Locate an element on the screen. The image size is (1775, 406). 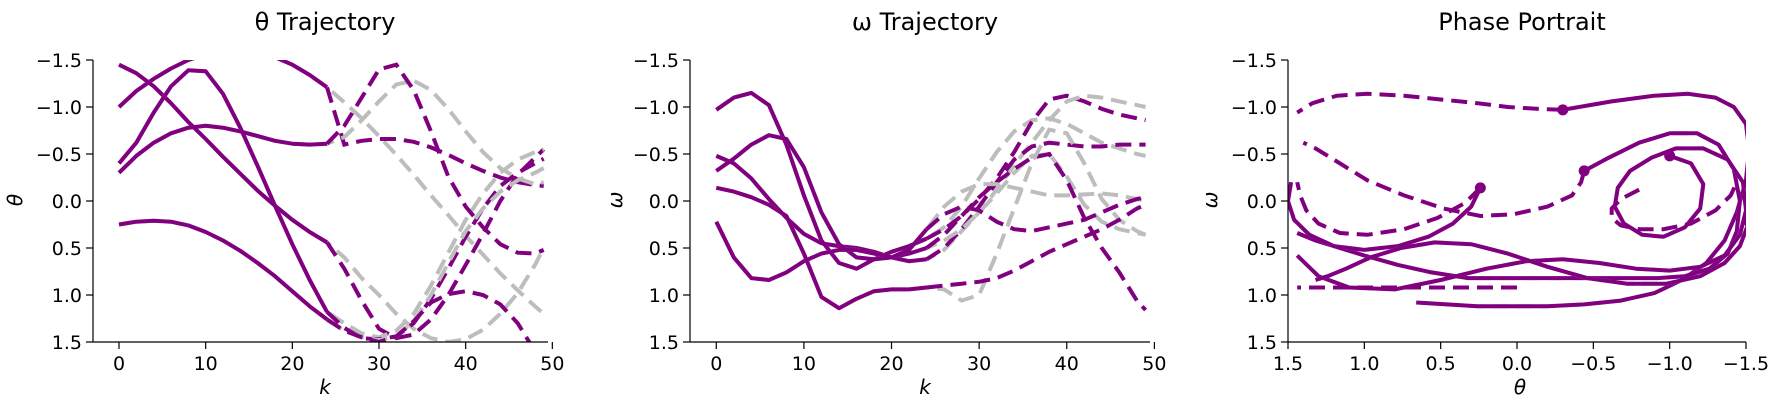
x-tick-label: 1.0 is located at coordinates (1364, 364).